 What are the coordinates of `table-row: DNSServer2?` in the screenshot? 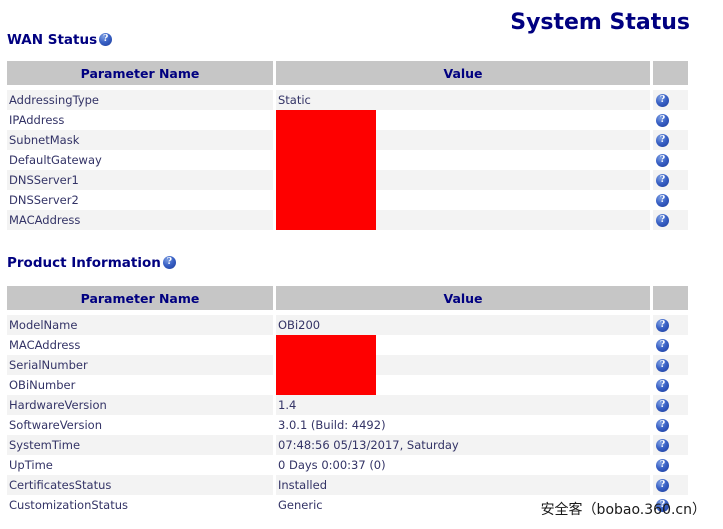 It's located at (347, 200).